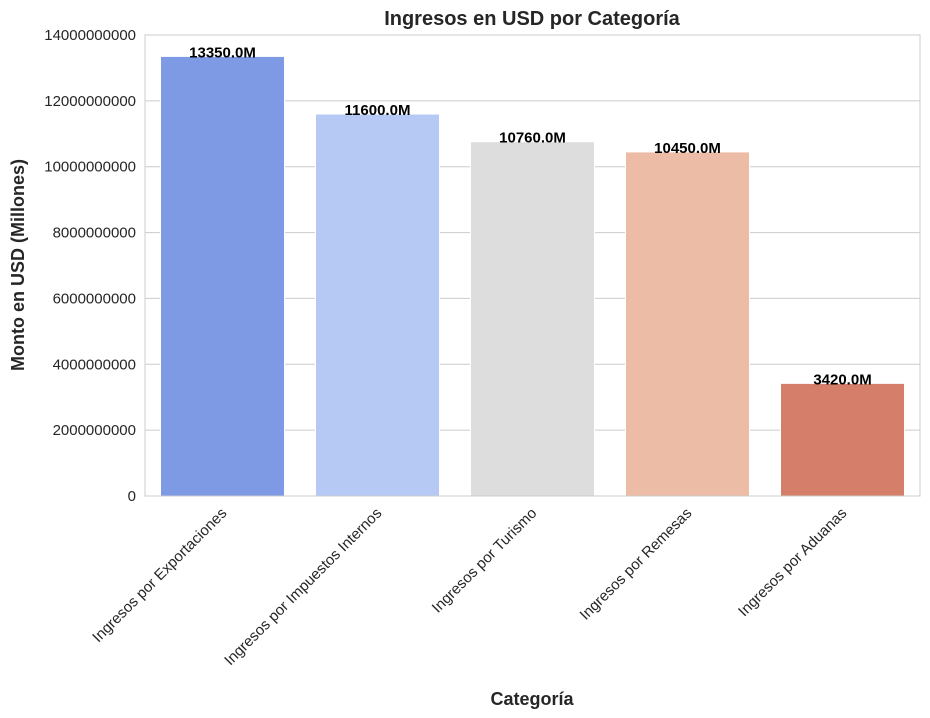 The image size is (930, 718). What do you see at coordinates (532, 19) in the screenshot?
I see `chart-title: Ingresos en USD por Categoría` at bounding box center [532, 19].